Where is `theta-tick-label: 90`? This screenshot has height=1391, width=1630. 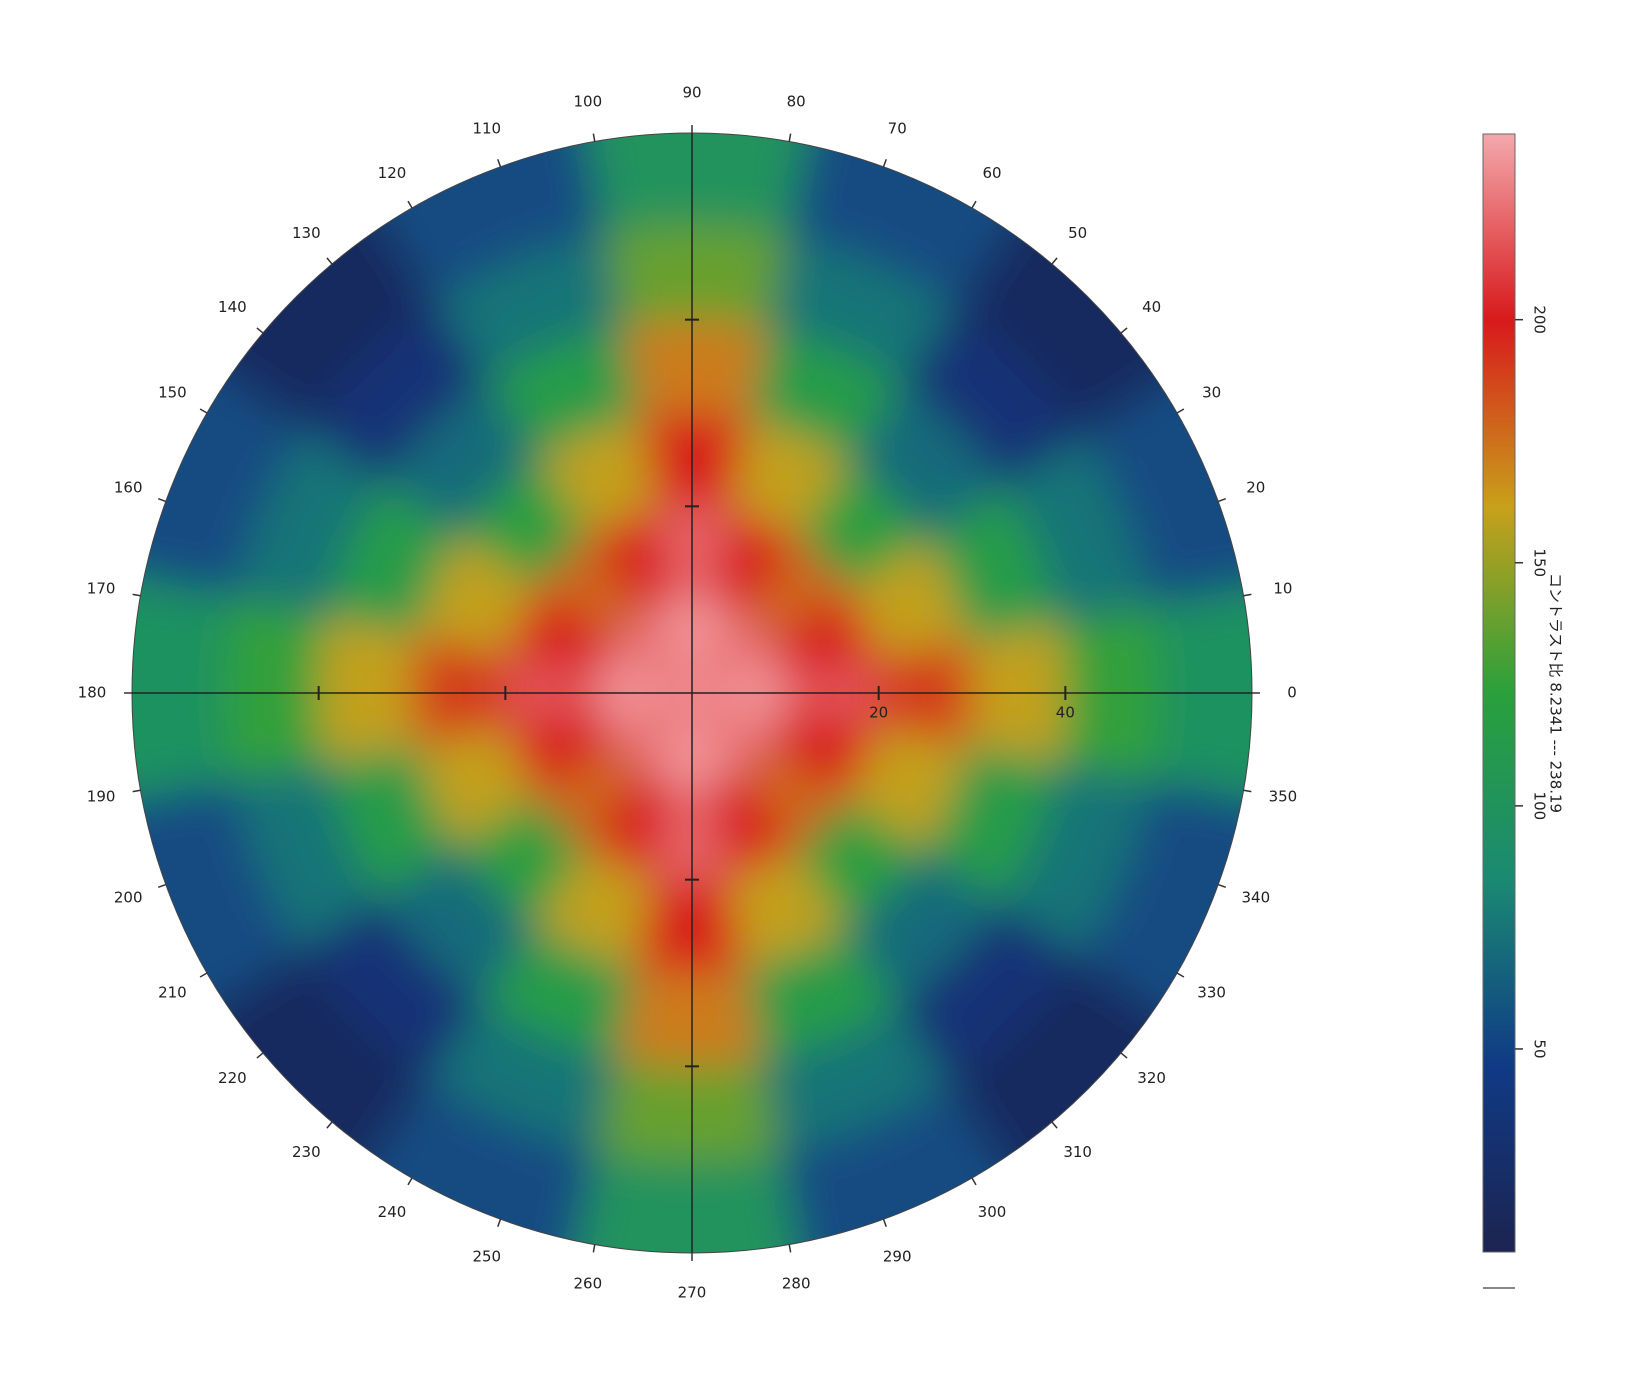 theta-tick-label: 90 is located at coordinates (691, 93).